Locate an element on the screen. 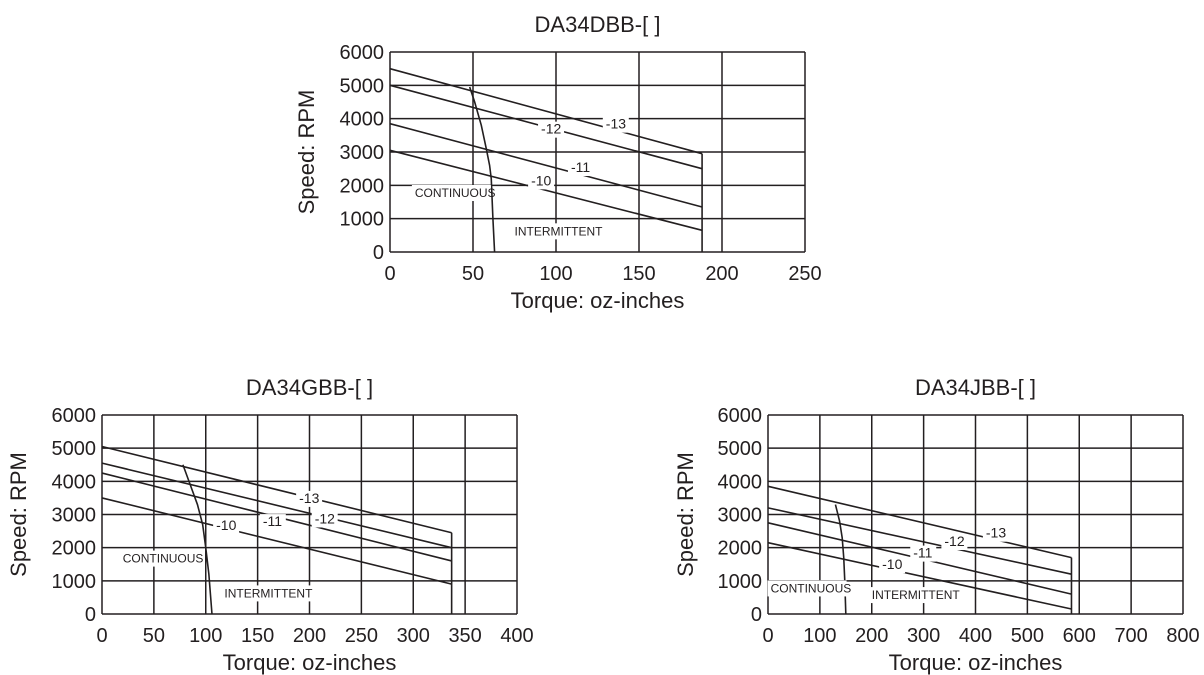 The height and width of the screenshot is (675, 1204). x-tick-label: 700 is located at coordinates (1130, 636).